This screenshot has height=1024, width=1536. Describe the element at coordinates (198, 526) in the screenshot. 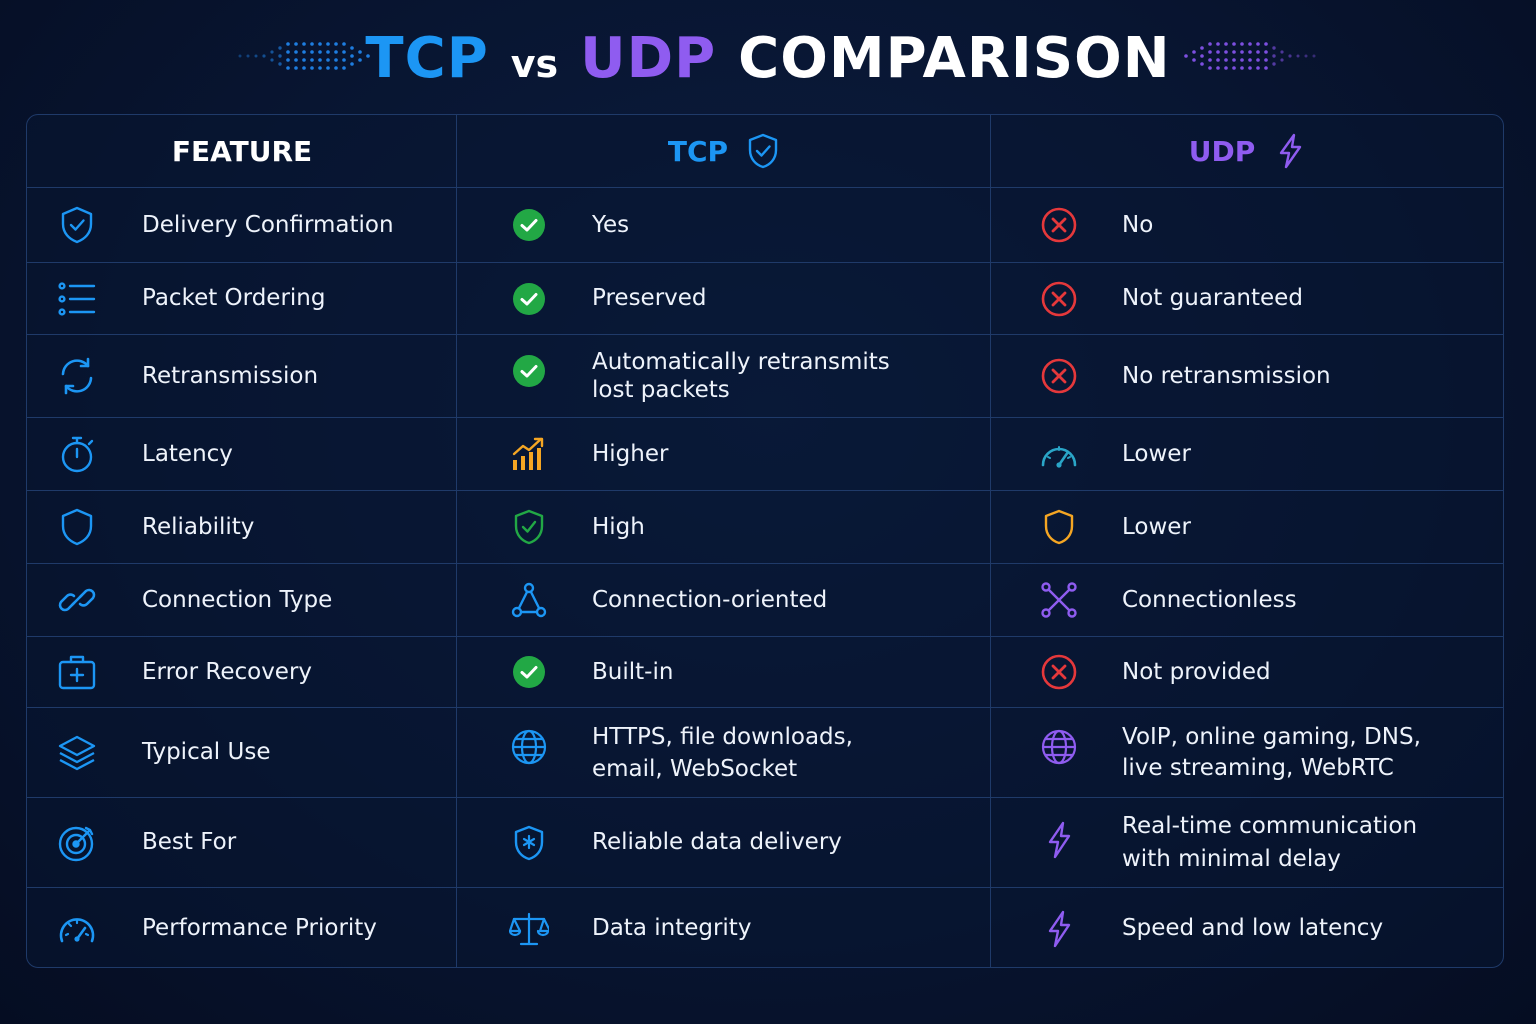

I see `feature-label: Reliability` at that location.